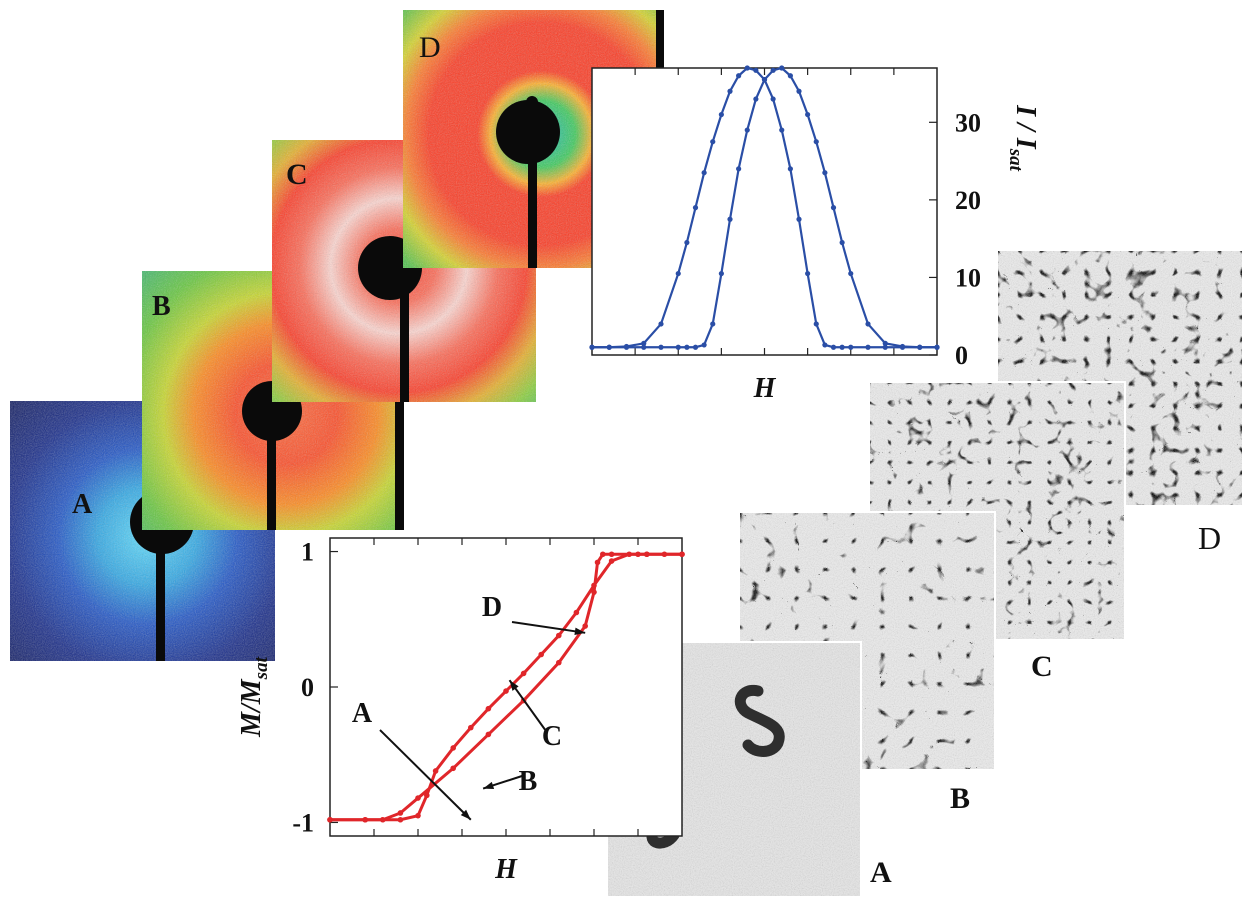  I want to click on annotation-label: A, so click(362, 713).